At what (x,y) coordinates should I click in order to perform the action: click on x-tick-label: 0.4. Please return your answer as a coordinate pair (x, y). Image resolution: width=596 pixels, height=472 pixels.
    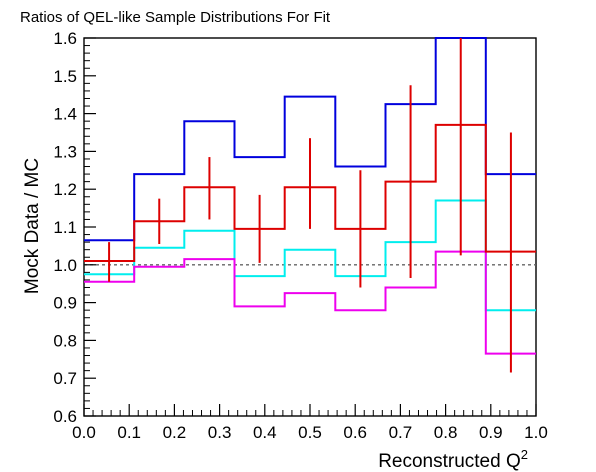
    Looking at the image, I should click on (265, 432).